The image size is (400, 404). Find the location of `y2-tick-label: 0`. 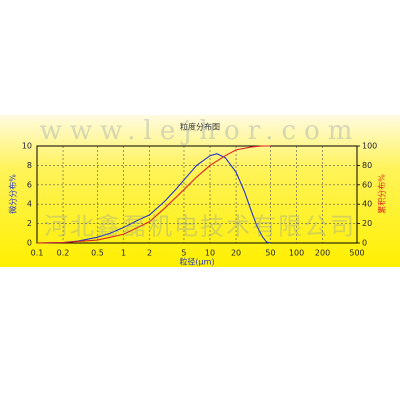

y2-tick-label: 0 is located at coordinates (364, 243).